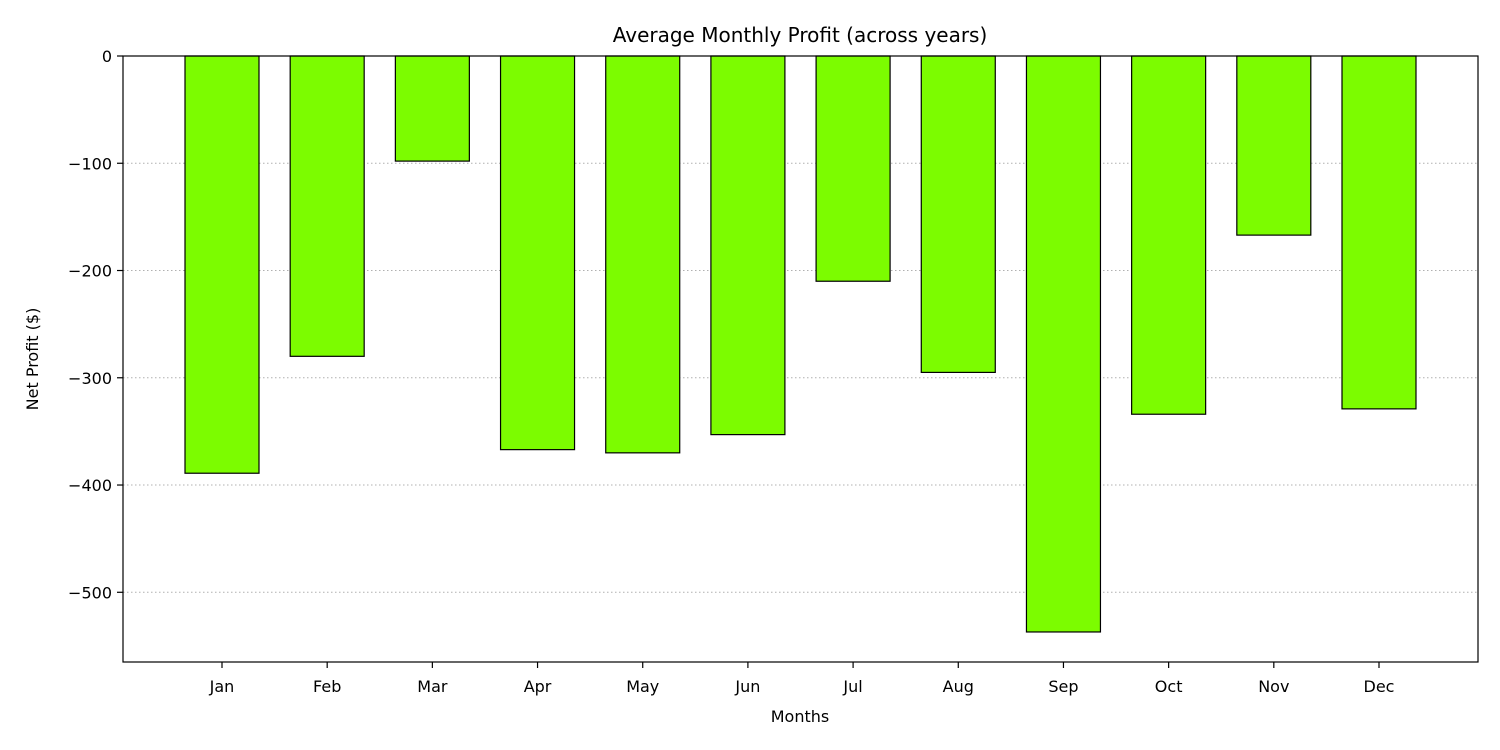 The width and height of the screenshot is (1500, 750). What do you see at coordinates (90, 378) in the screenshot?
I see `y-tick-label: −300` at bounding box center [90, 378].